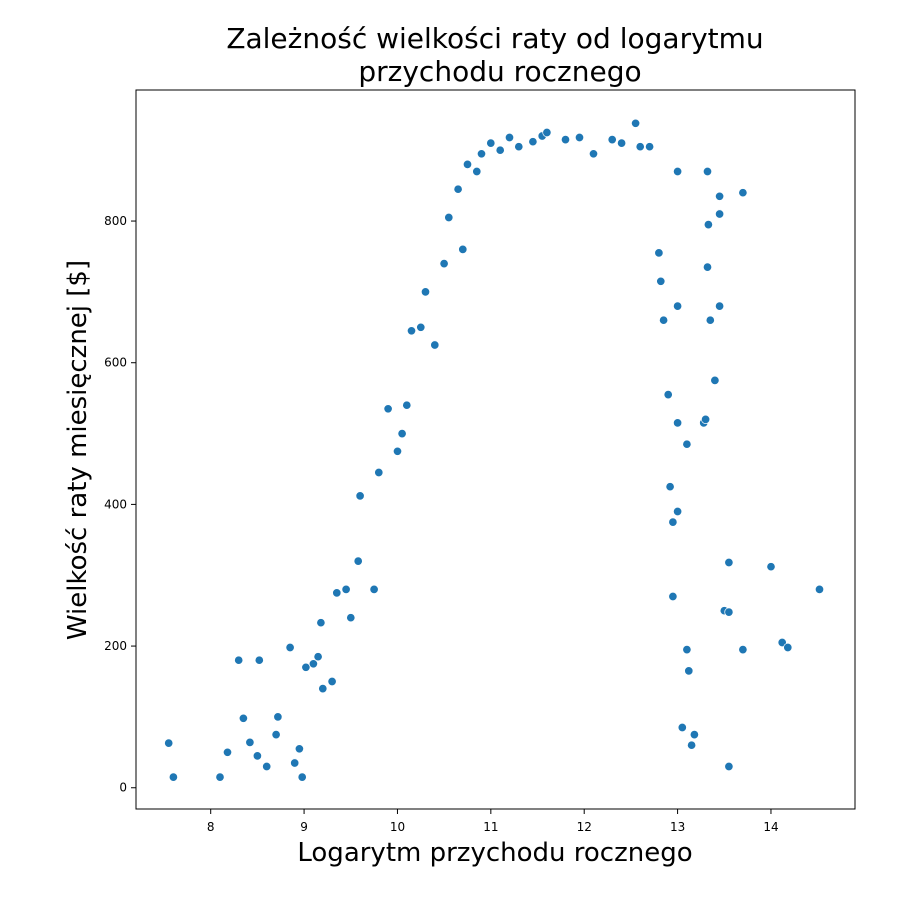 This screenshot has width=900, height=900. Describe the element at coordinates (499, 71) in the screenshot. I see `chart-title-line-2: przychodu rocznego` at that location.